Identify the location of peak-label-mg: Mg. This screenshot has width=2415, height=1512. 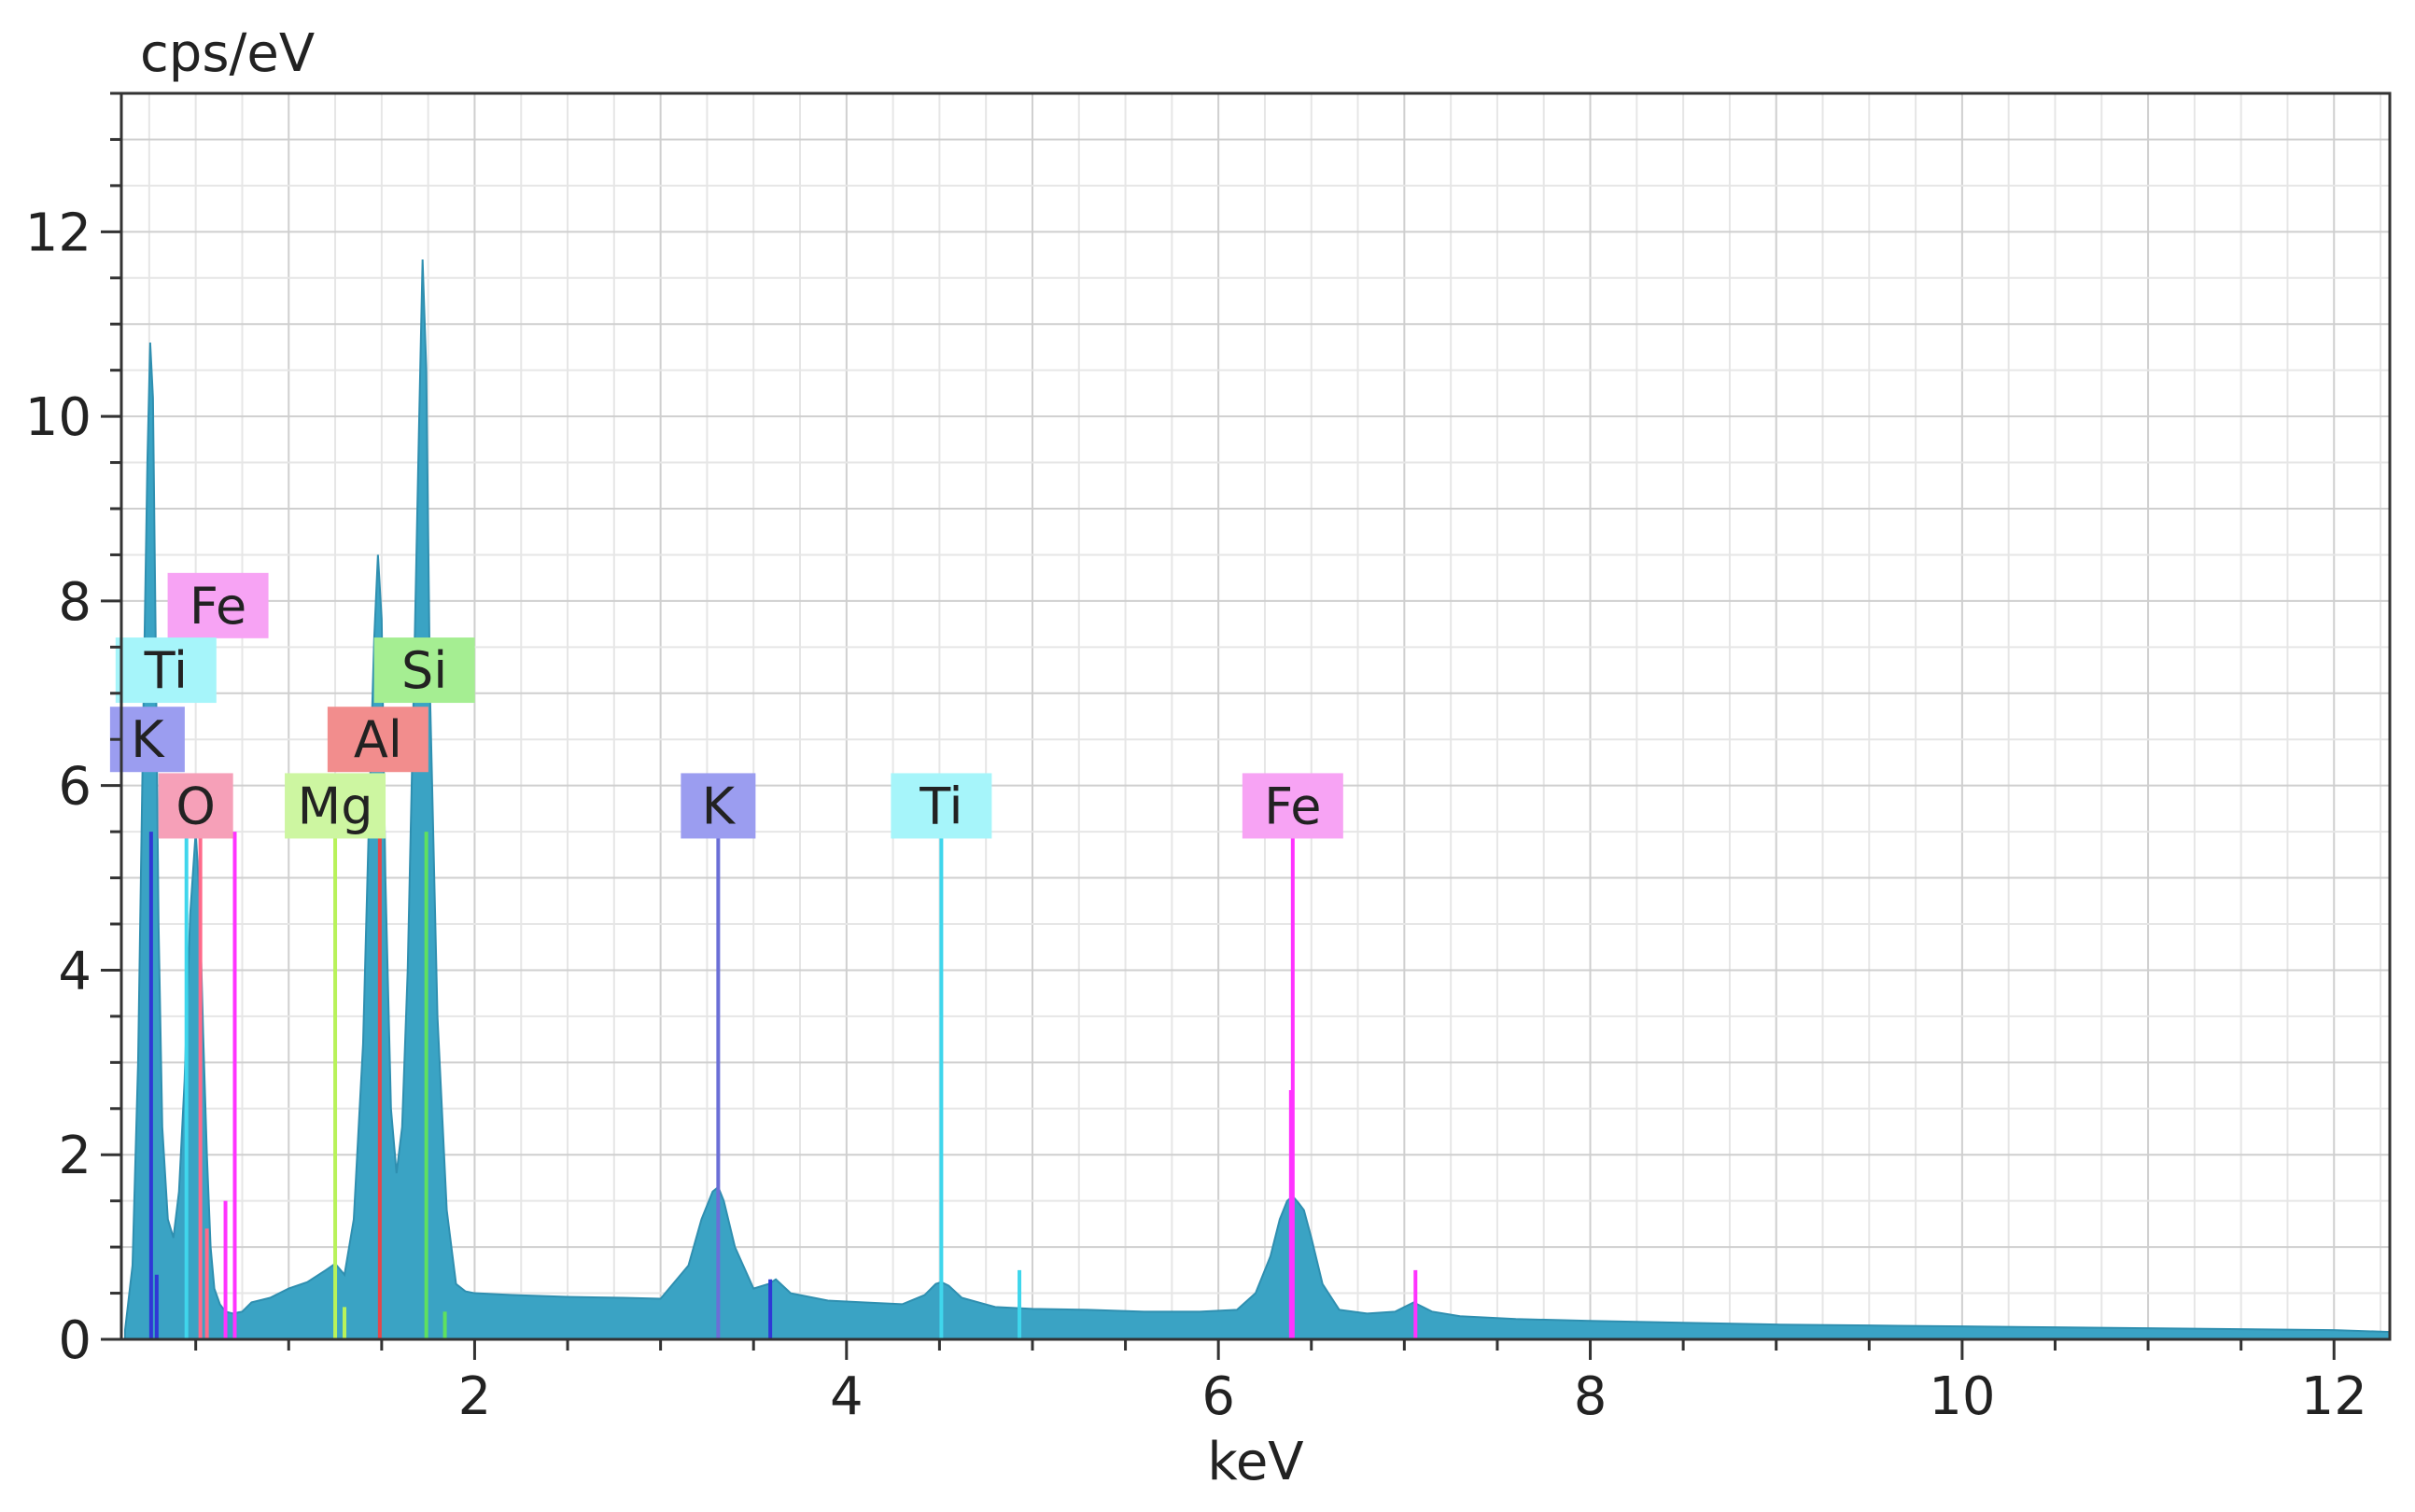
(336, 806).